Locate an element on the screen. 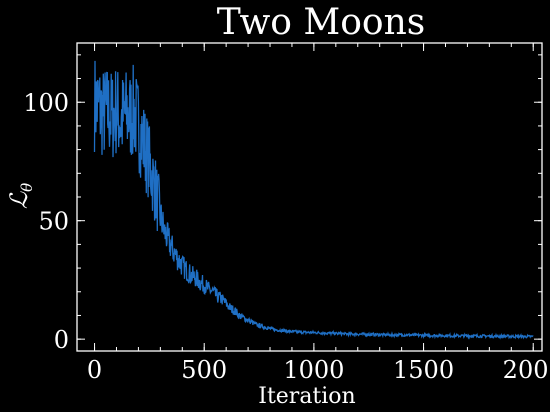  y-axis-label-subscript: θ is located at coordinates (27, 187).